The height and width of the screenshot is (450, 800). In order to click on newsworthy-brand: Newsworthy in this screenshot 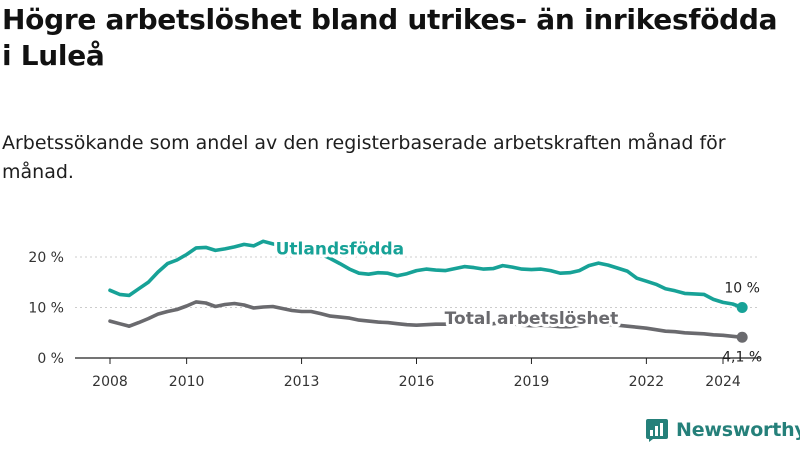, I will do `click(722, 430)`.